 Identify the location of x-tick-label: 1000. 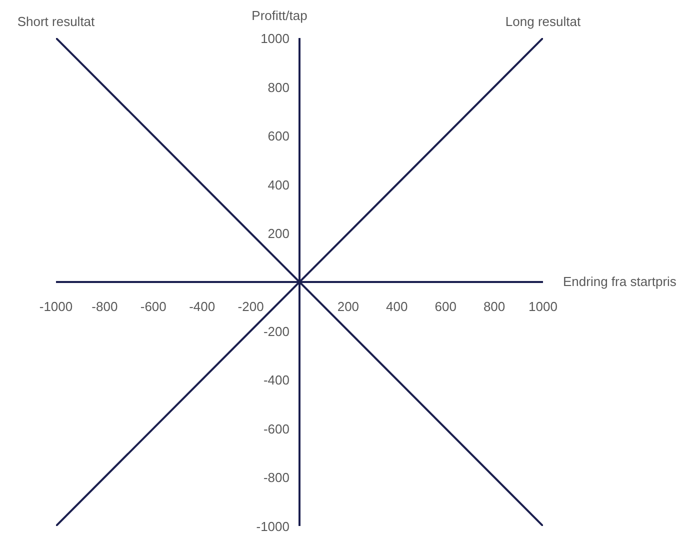
(543, 306).